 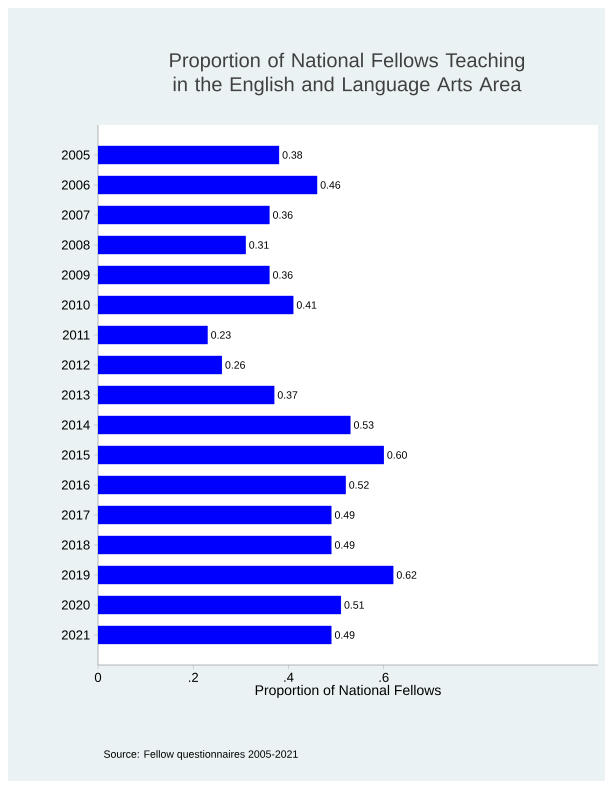 I want to click on data-label: 0.60, so click(x=397, y=455).